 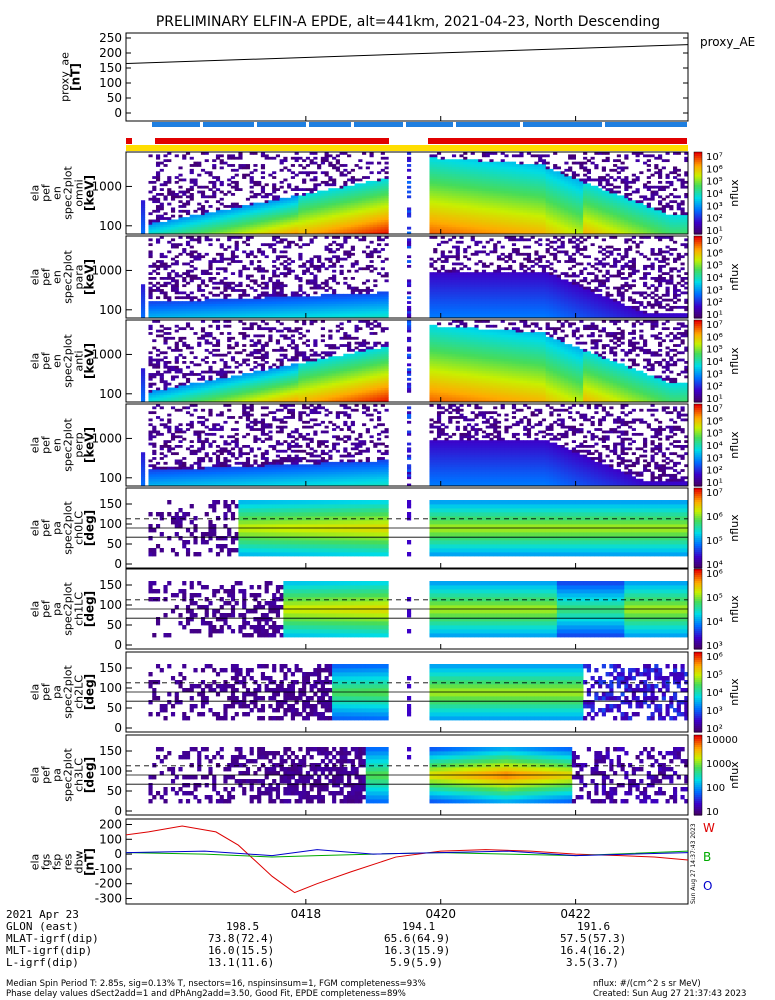 I want to click on blue-bar-segment, so click(x=488, y=124).